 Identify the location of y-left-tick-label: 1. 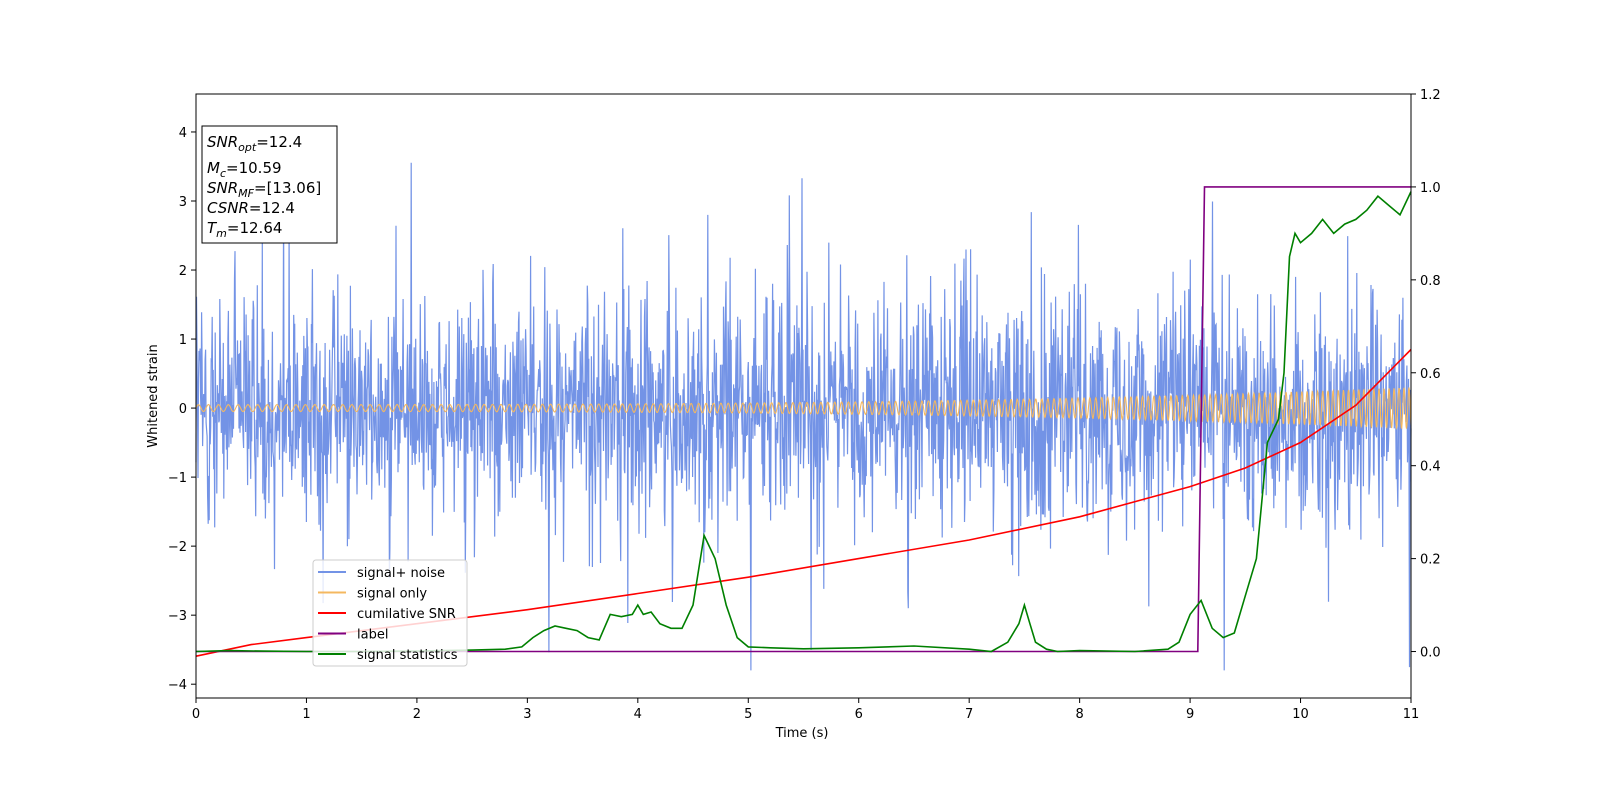
(183, 340).